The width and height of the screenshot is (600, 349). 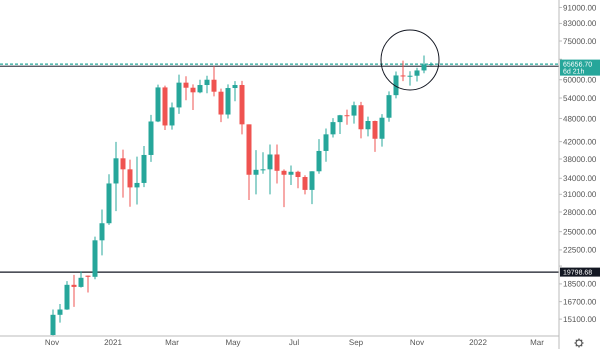 I want to click on y-tick-label: 75000.00, so click(x=580, y=41).